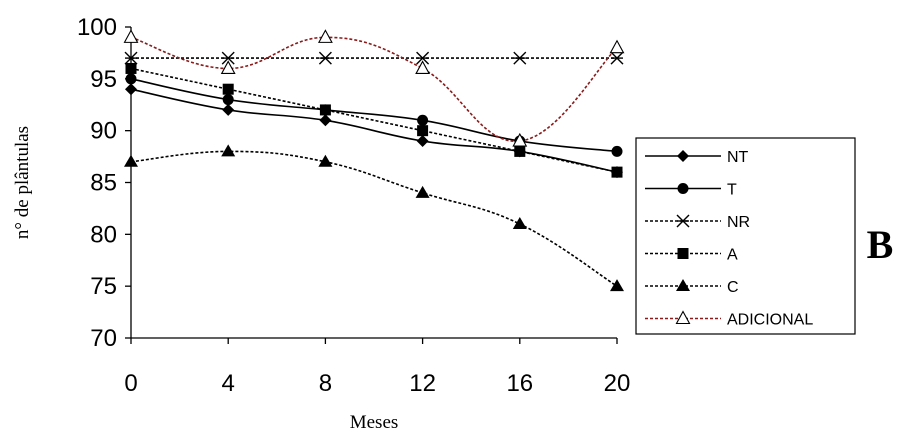 This screenshot has height=435, width=923. I want to click on x-tick-label: 4, so click(228, 383).